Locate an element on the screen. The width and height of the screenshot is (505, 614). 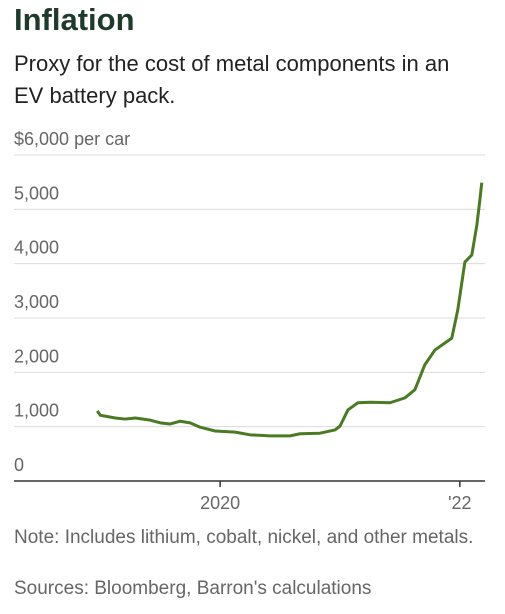
y-unit: per car is located at coordinates (102, 139).